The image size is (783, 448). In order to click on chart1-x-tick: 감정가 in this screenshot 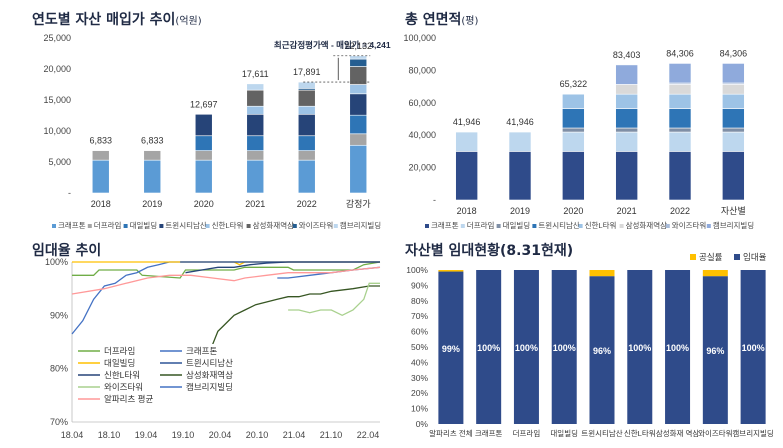, I will do `click(358, 203)`.